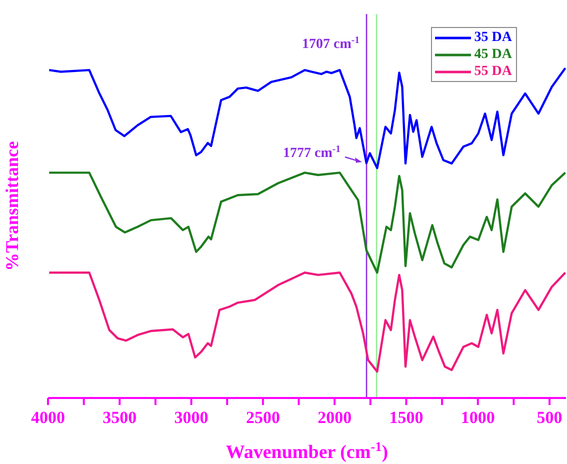 This screenshot has width=567, height=464. What do you see at coordinates (549, 418) in the screenshot?
I see `x-tick-label: 500` at bounding box center [549, 418].